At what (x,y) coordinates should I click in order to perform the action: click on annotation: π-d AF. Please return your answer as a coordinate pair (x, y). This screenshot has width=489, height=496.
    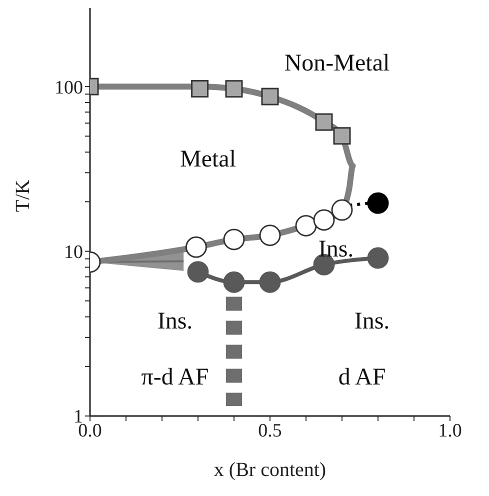
    Looking at the image, I should click on (175, 378).